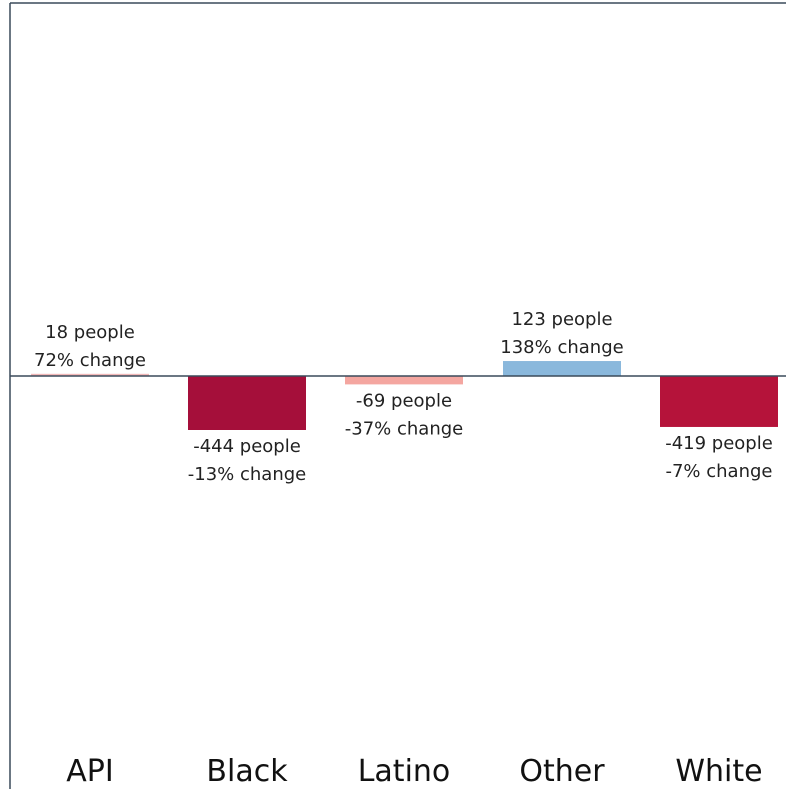 The height and width of the screenshot is (789, 786). What do you see at coordinates (404, 771) in the screenshot?
I see `category-label-latino: Latino` at bounding box center [404, 771].